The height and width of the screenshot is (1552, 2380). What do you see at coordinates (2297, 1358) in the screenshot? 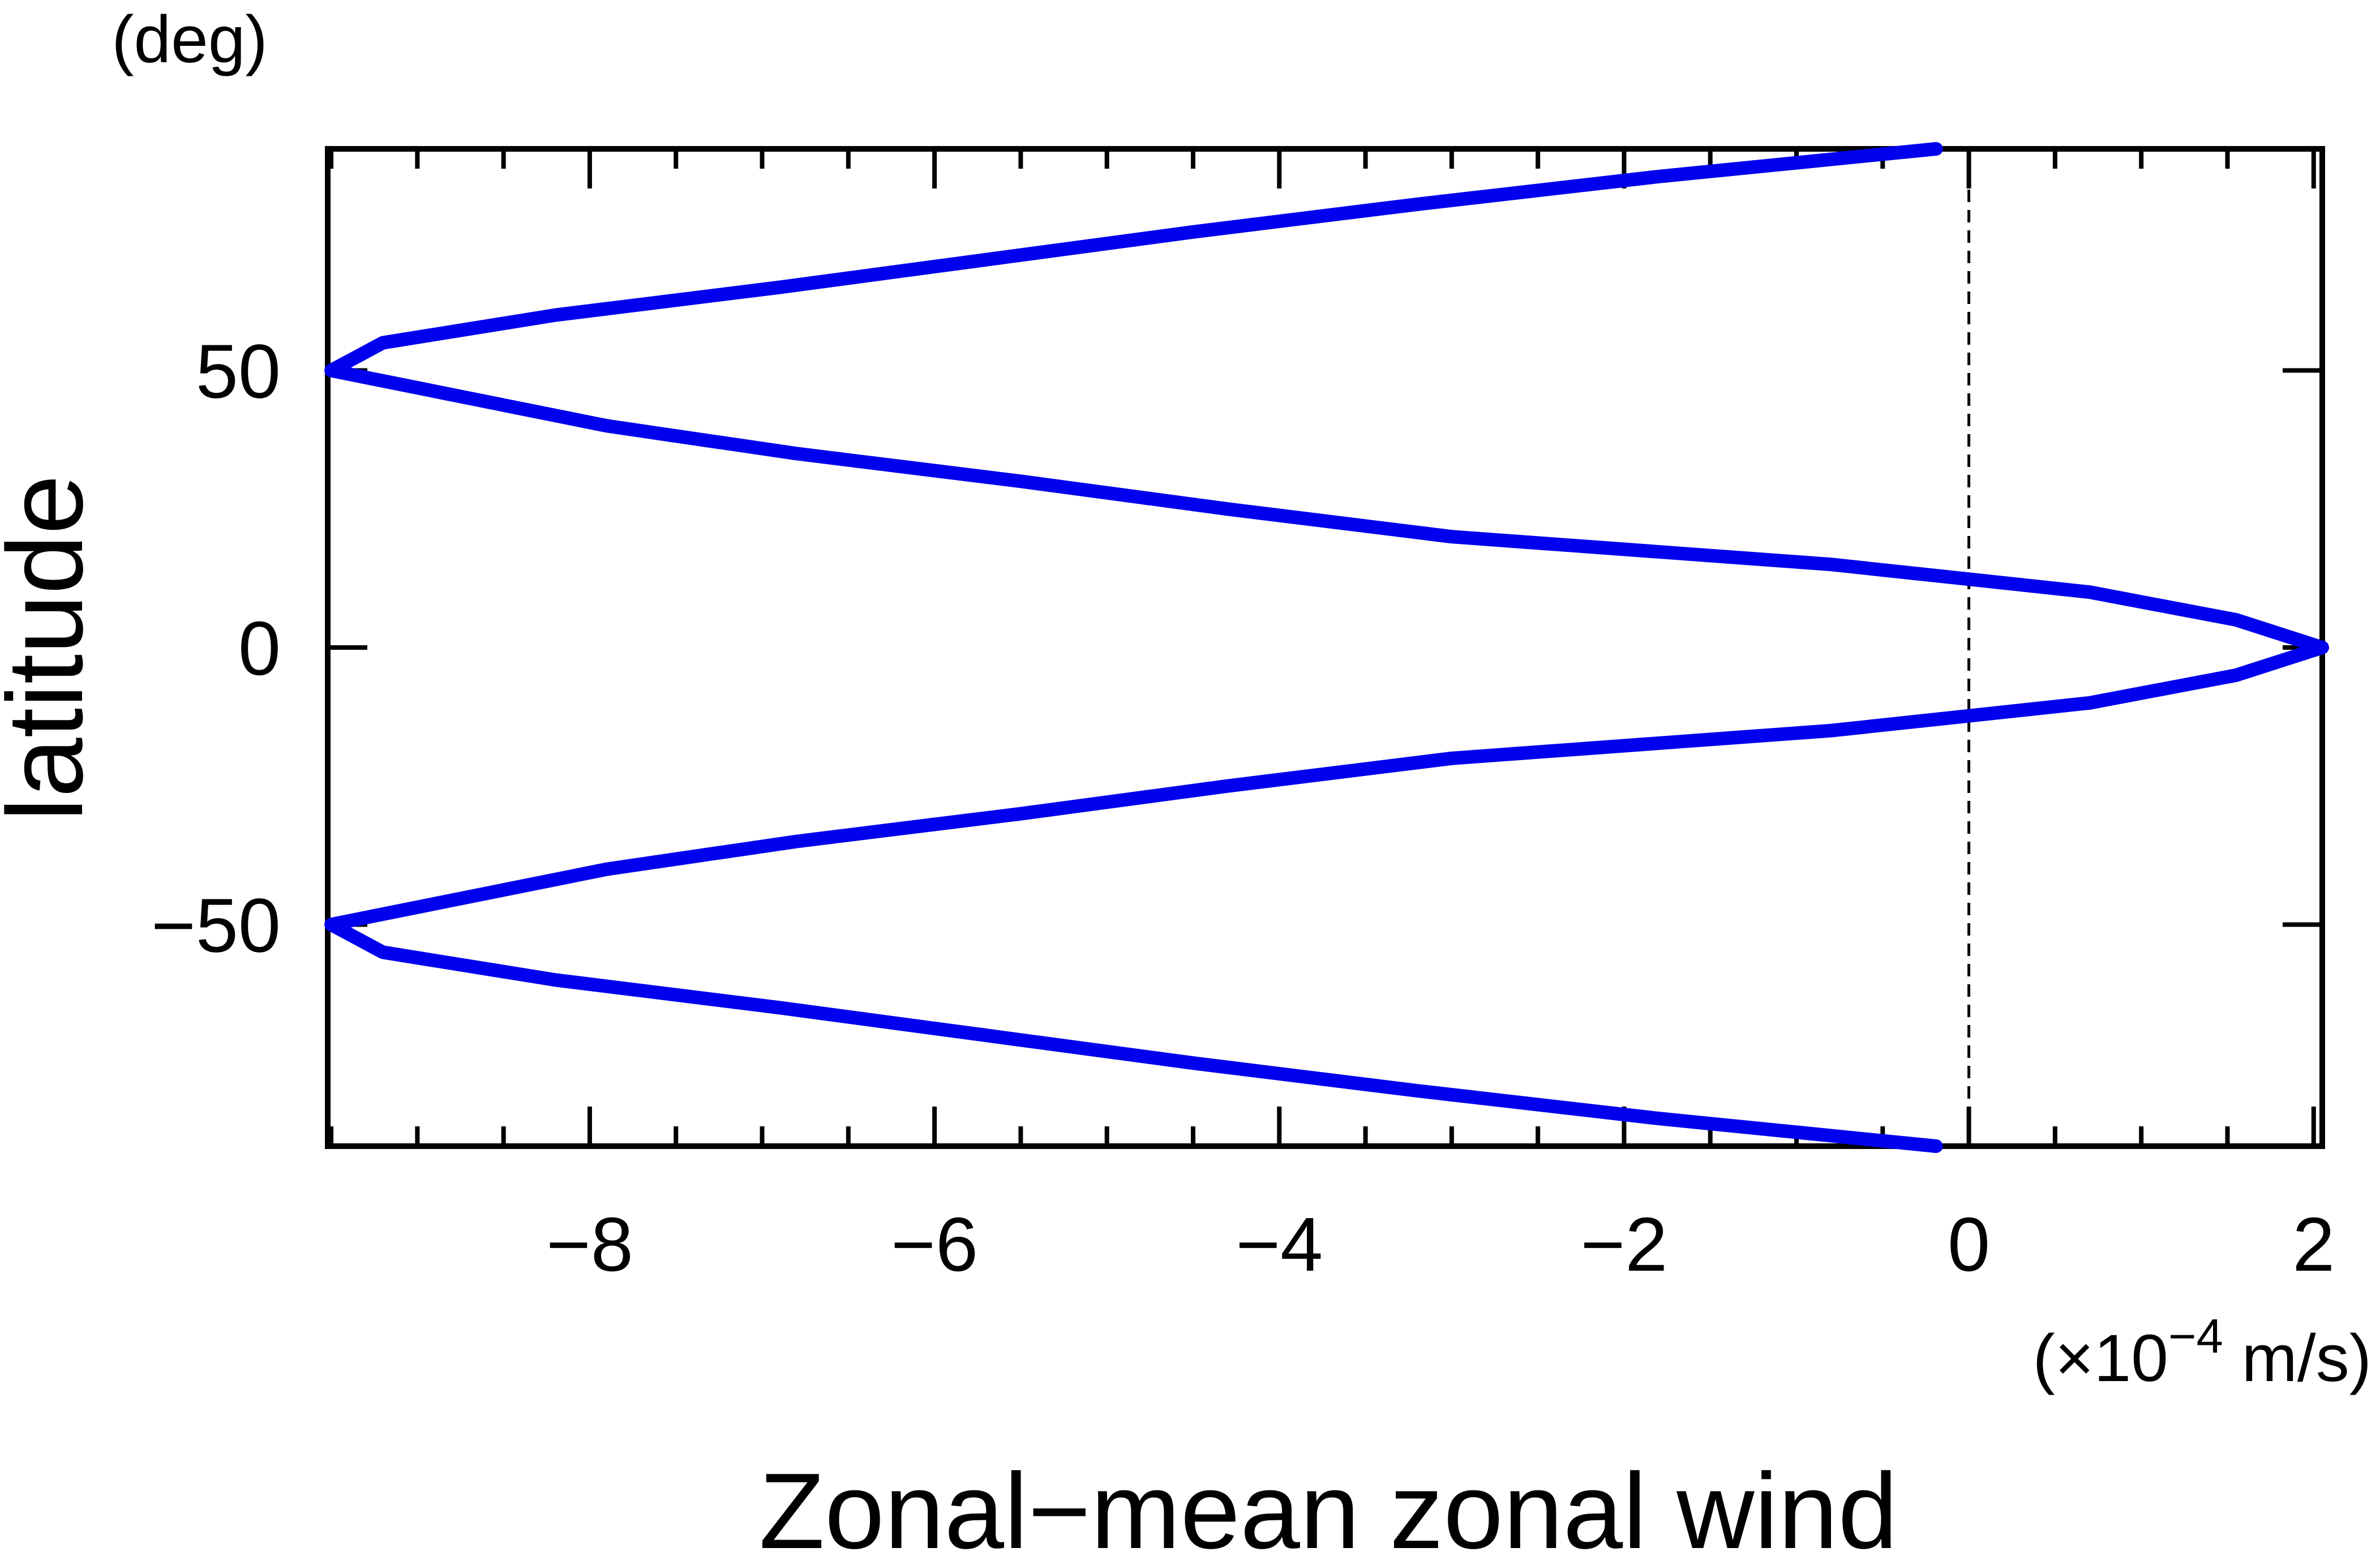
I see `x-unit-suffix: m/s)` at bounding box center [2297, 1358].